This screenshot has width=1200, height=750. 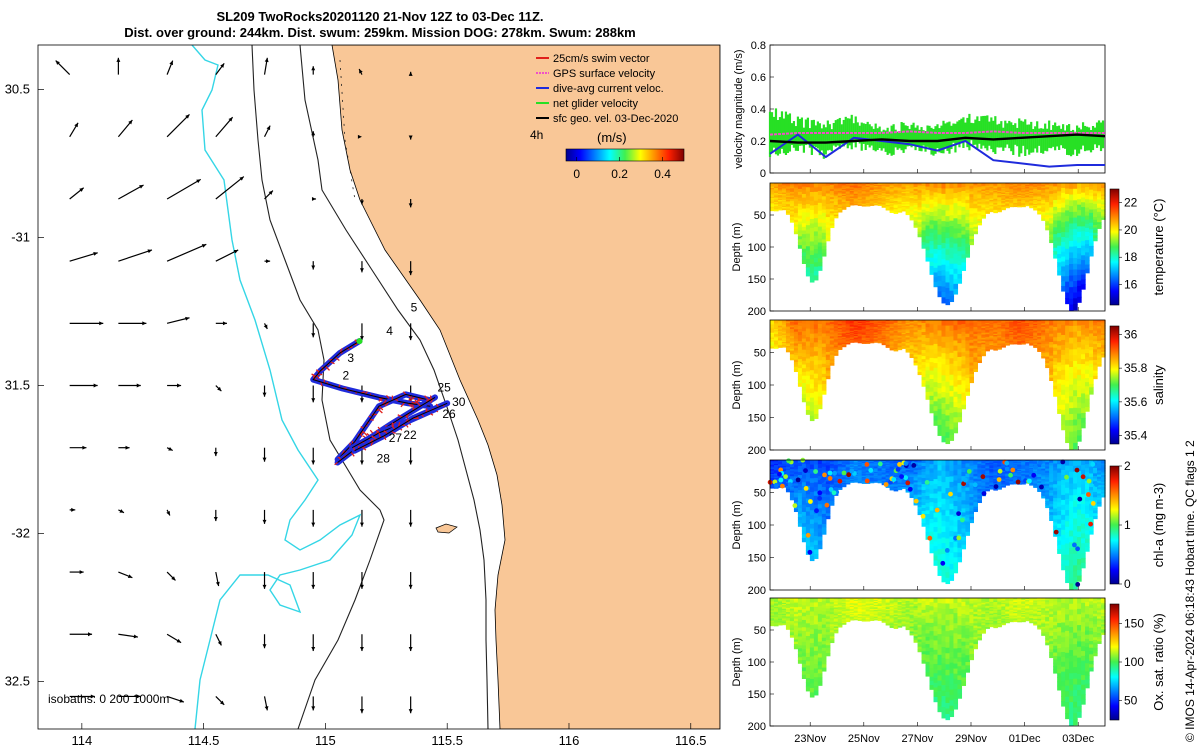 What do you see at coordinates (17, 681) in the screenshot?
I see `map-y-tick-label: 32.5` at bounding box center [17, 681].